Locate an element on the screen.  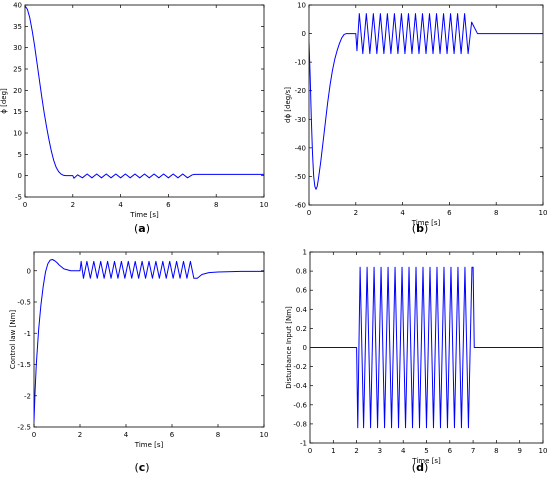
y-tick-label: -10 is located at coordinates (300, 63).